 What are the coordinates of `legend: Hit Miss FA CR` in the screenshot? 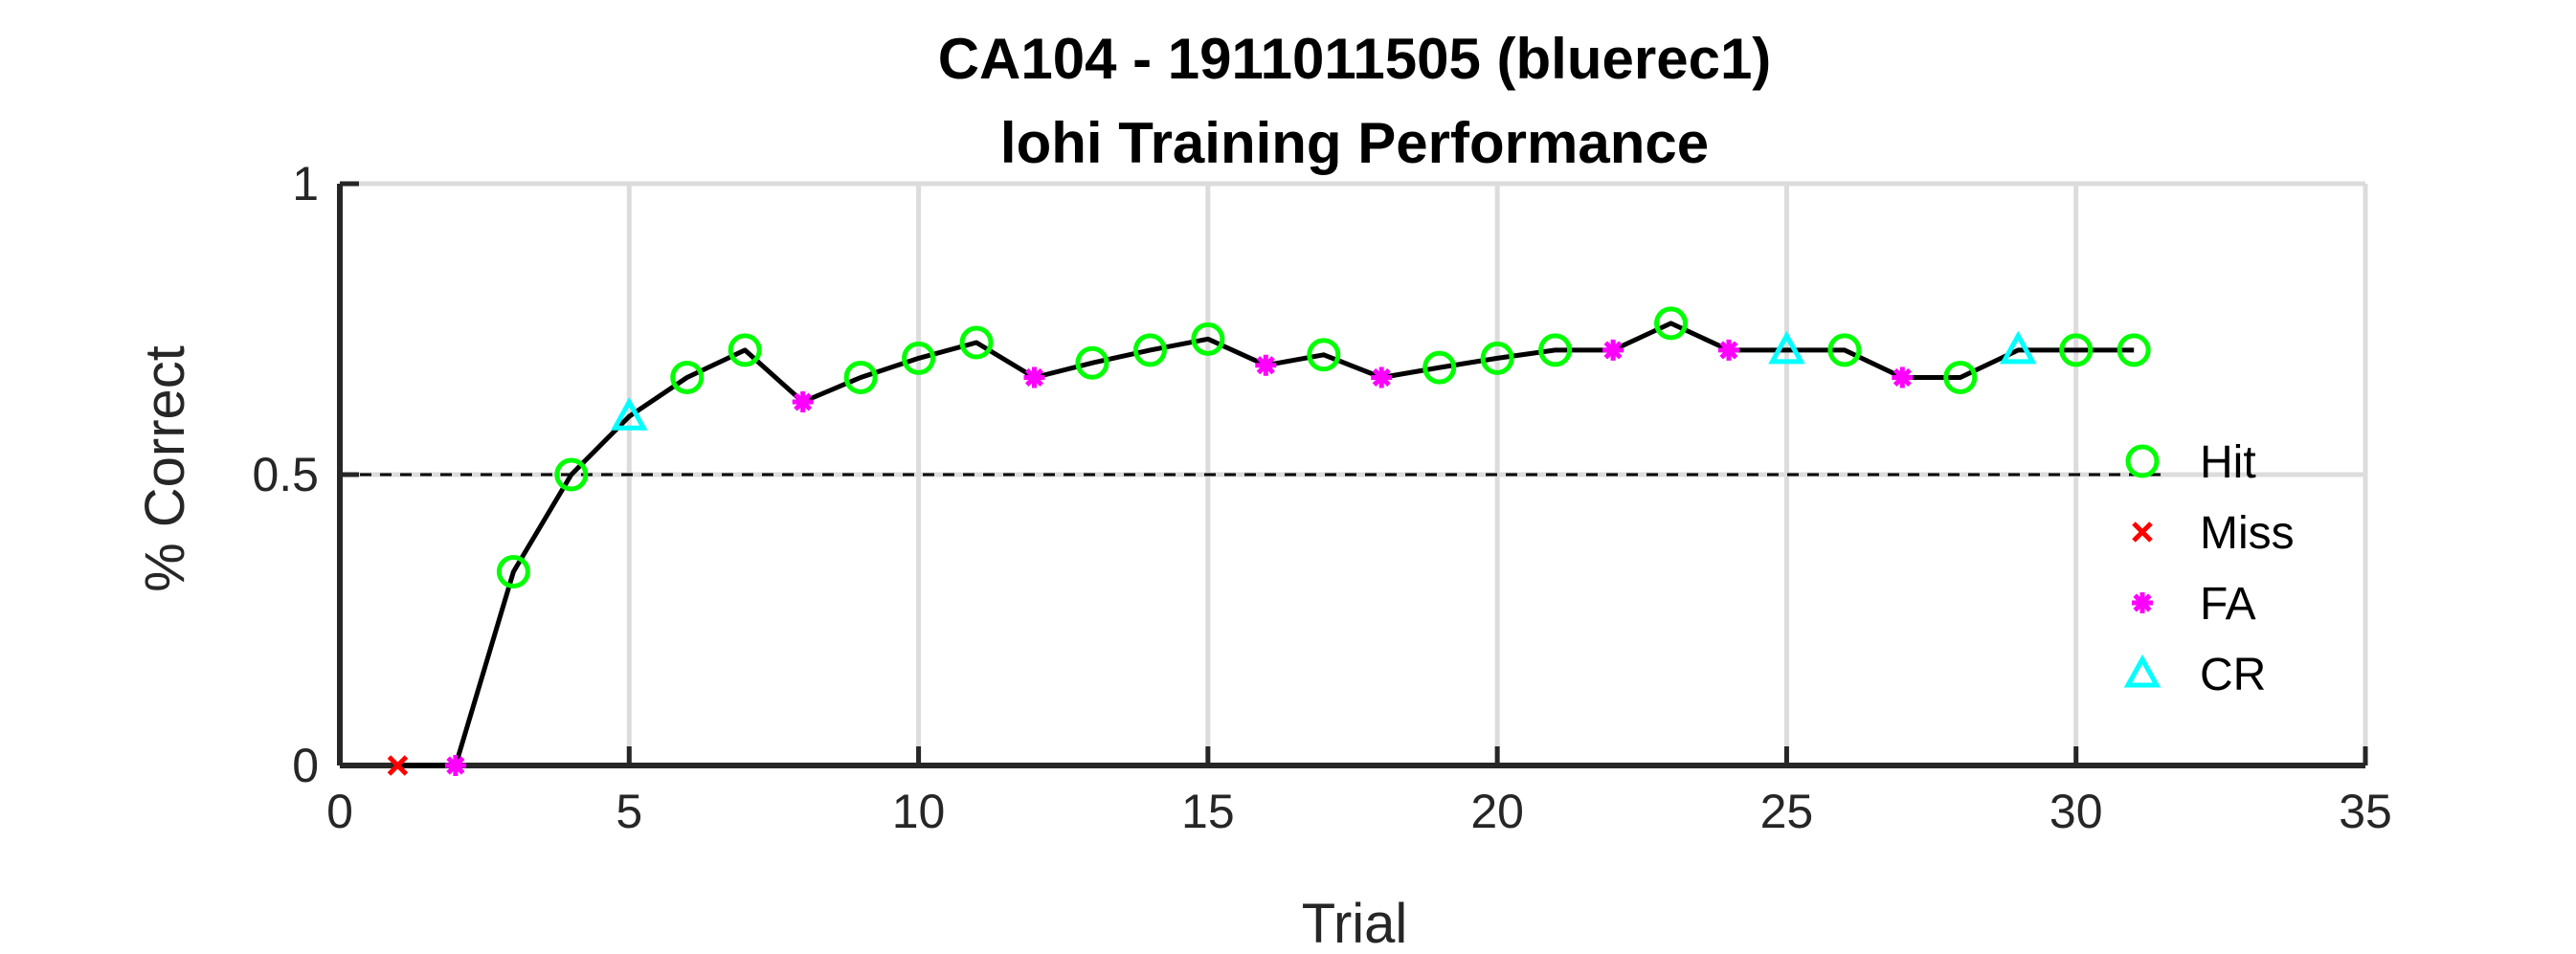 It's located at (2209, 568).